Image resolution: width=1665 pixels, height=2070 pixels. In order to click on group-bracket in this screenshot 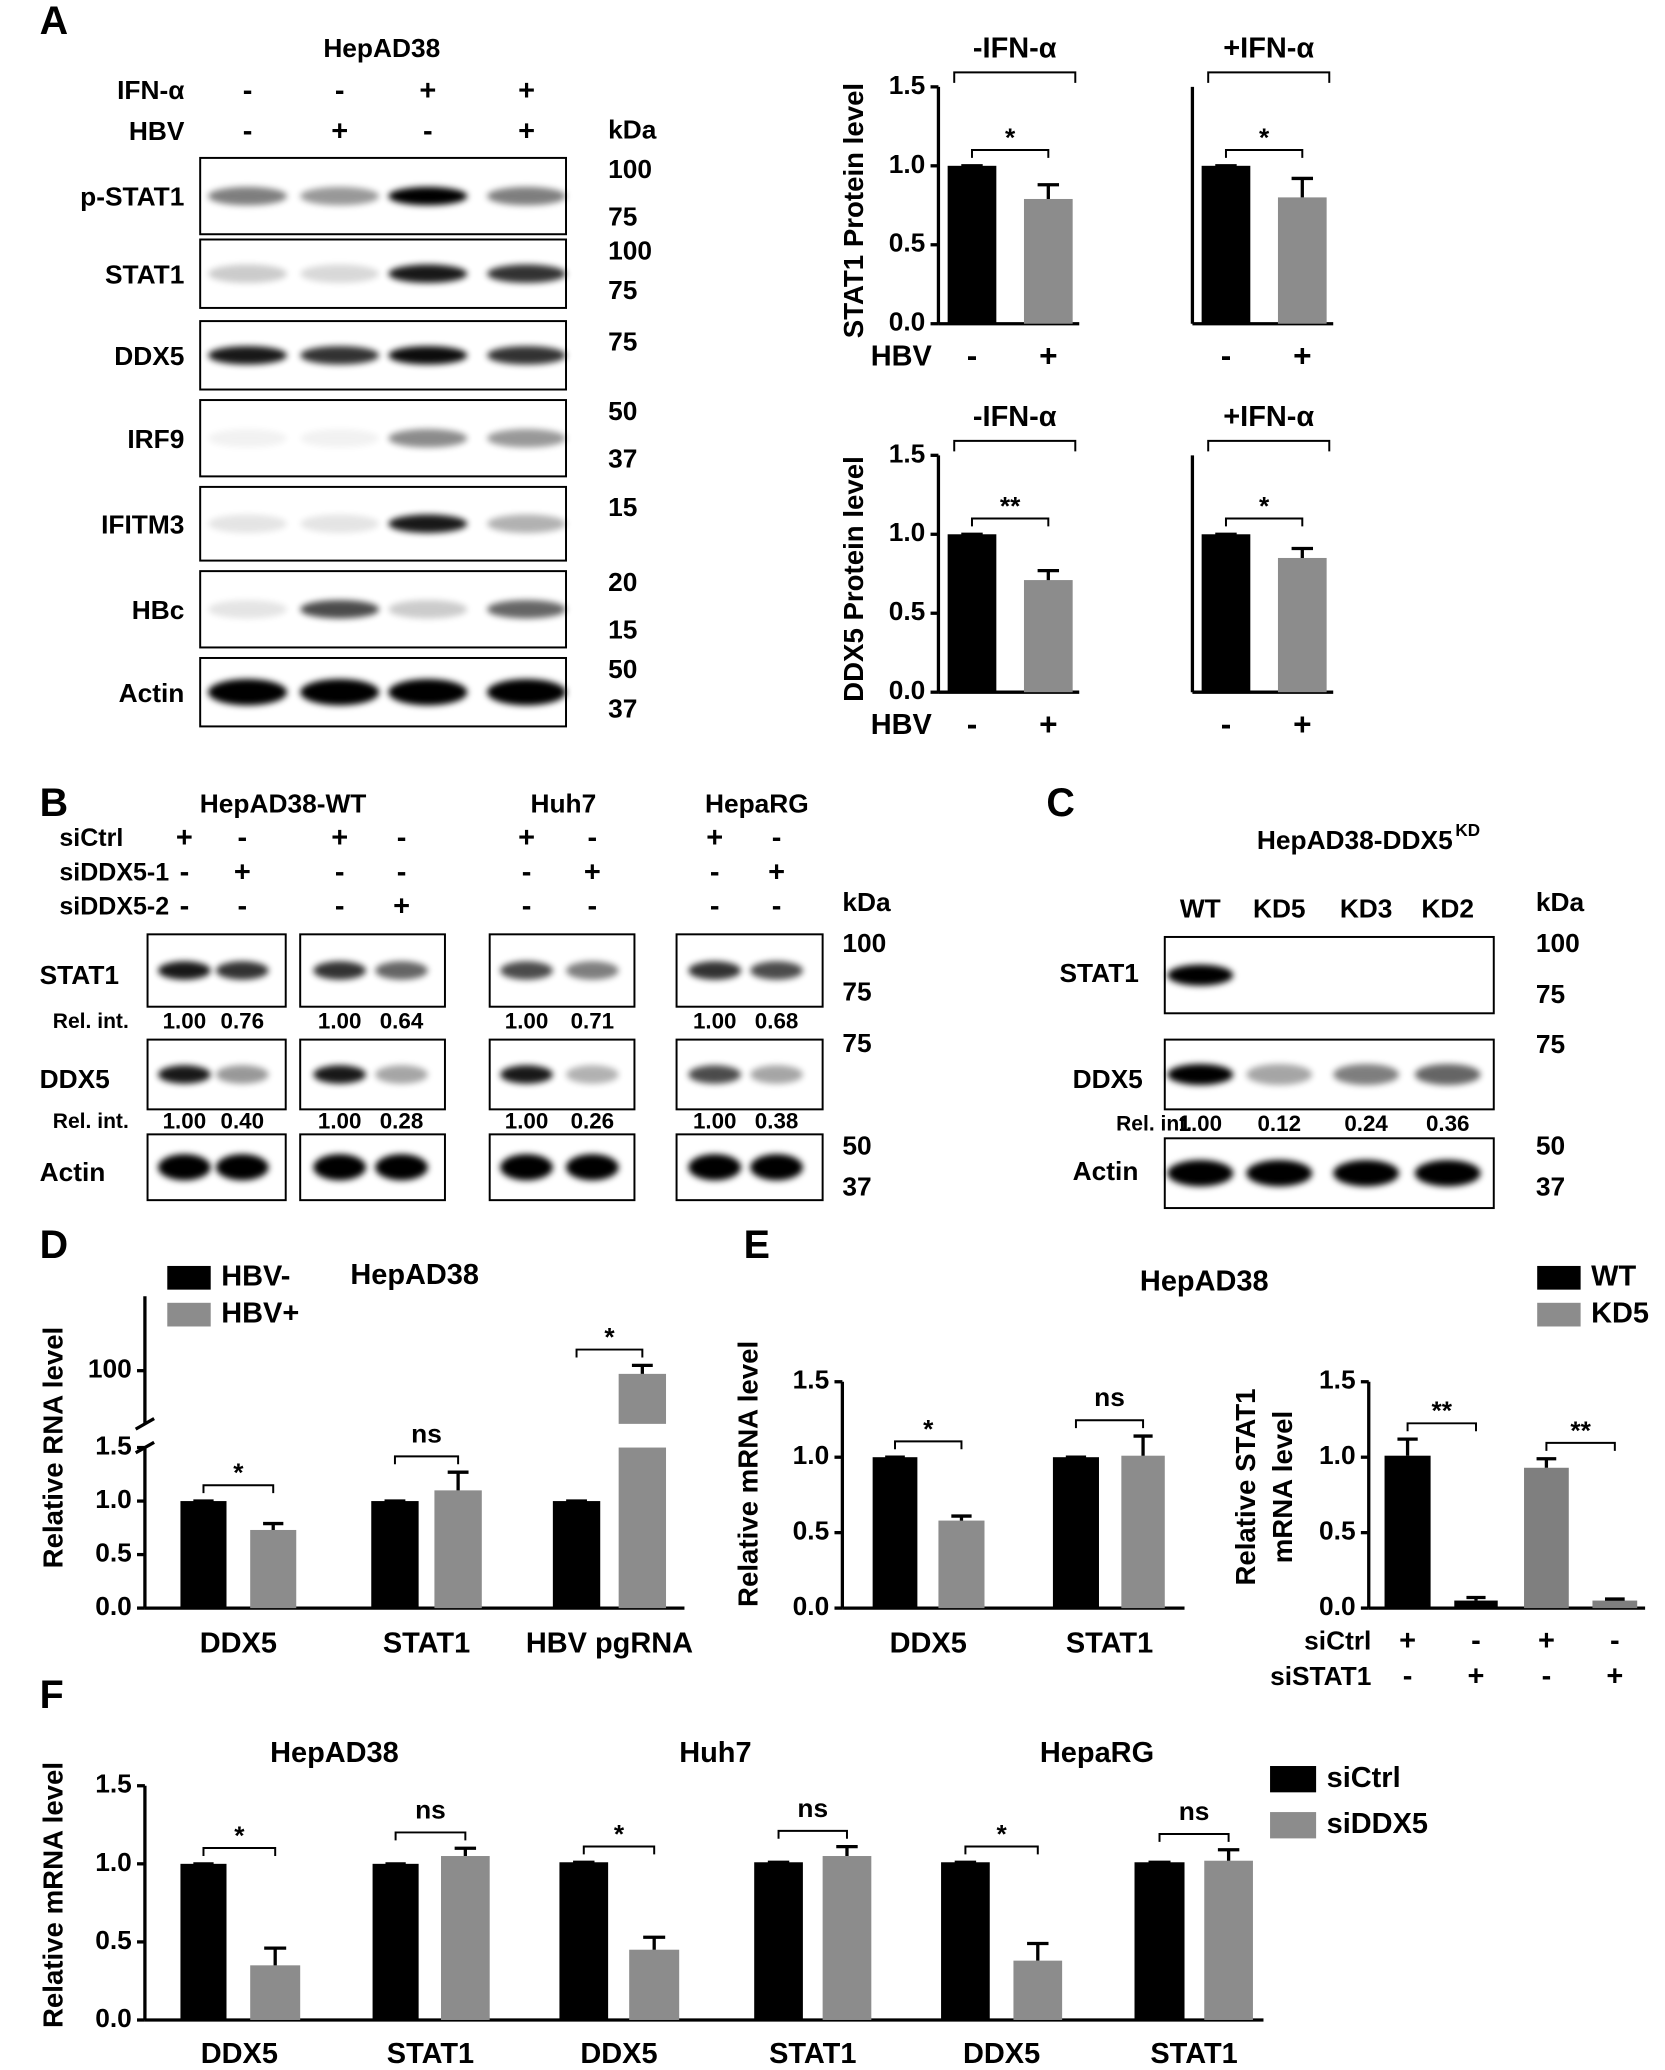, I will do `click(1015, 445)`.